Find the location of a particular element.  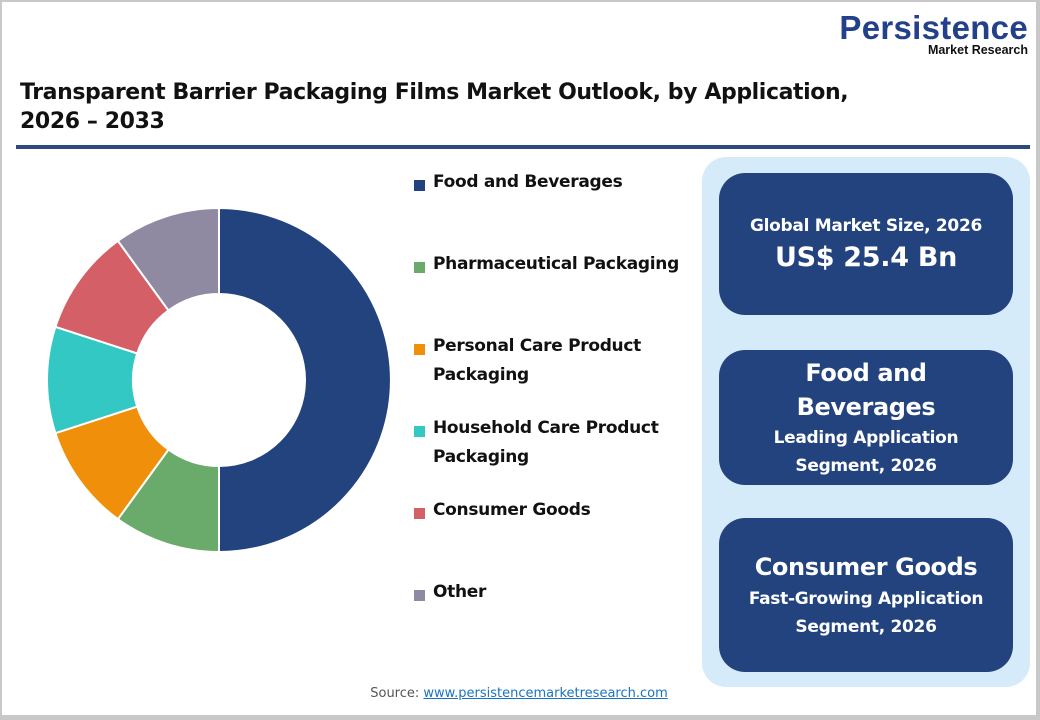

logo-subtitle: Market Research is located at coordinates (977, 50).